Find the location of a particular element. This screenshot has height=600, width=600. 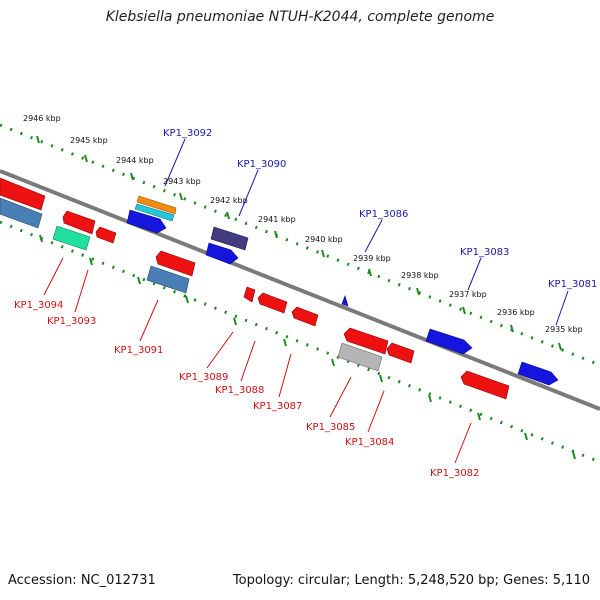

kbp-label: 2940 kbp is located at coordinates (324, 239).